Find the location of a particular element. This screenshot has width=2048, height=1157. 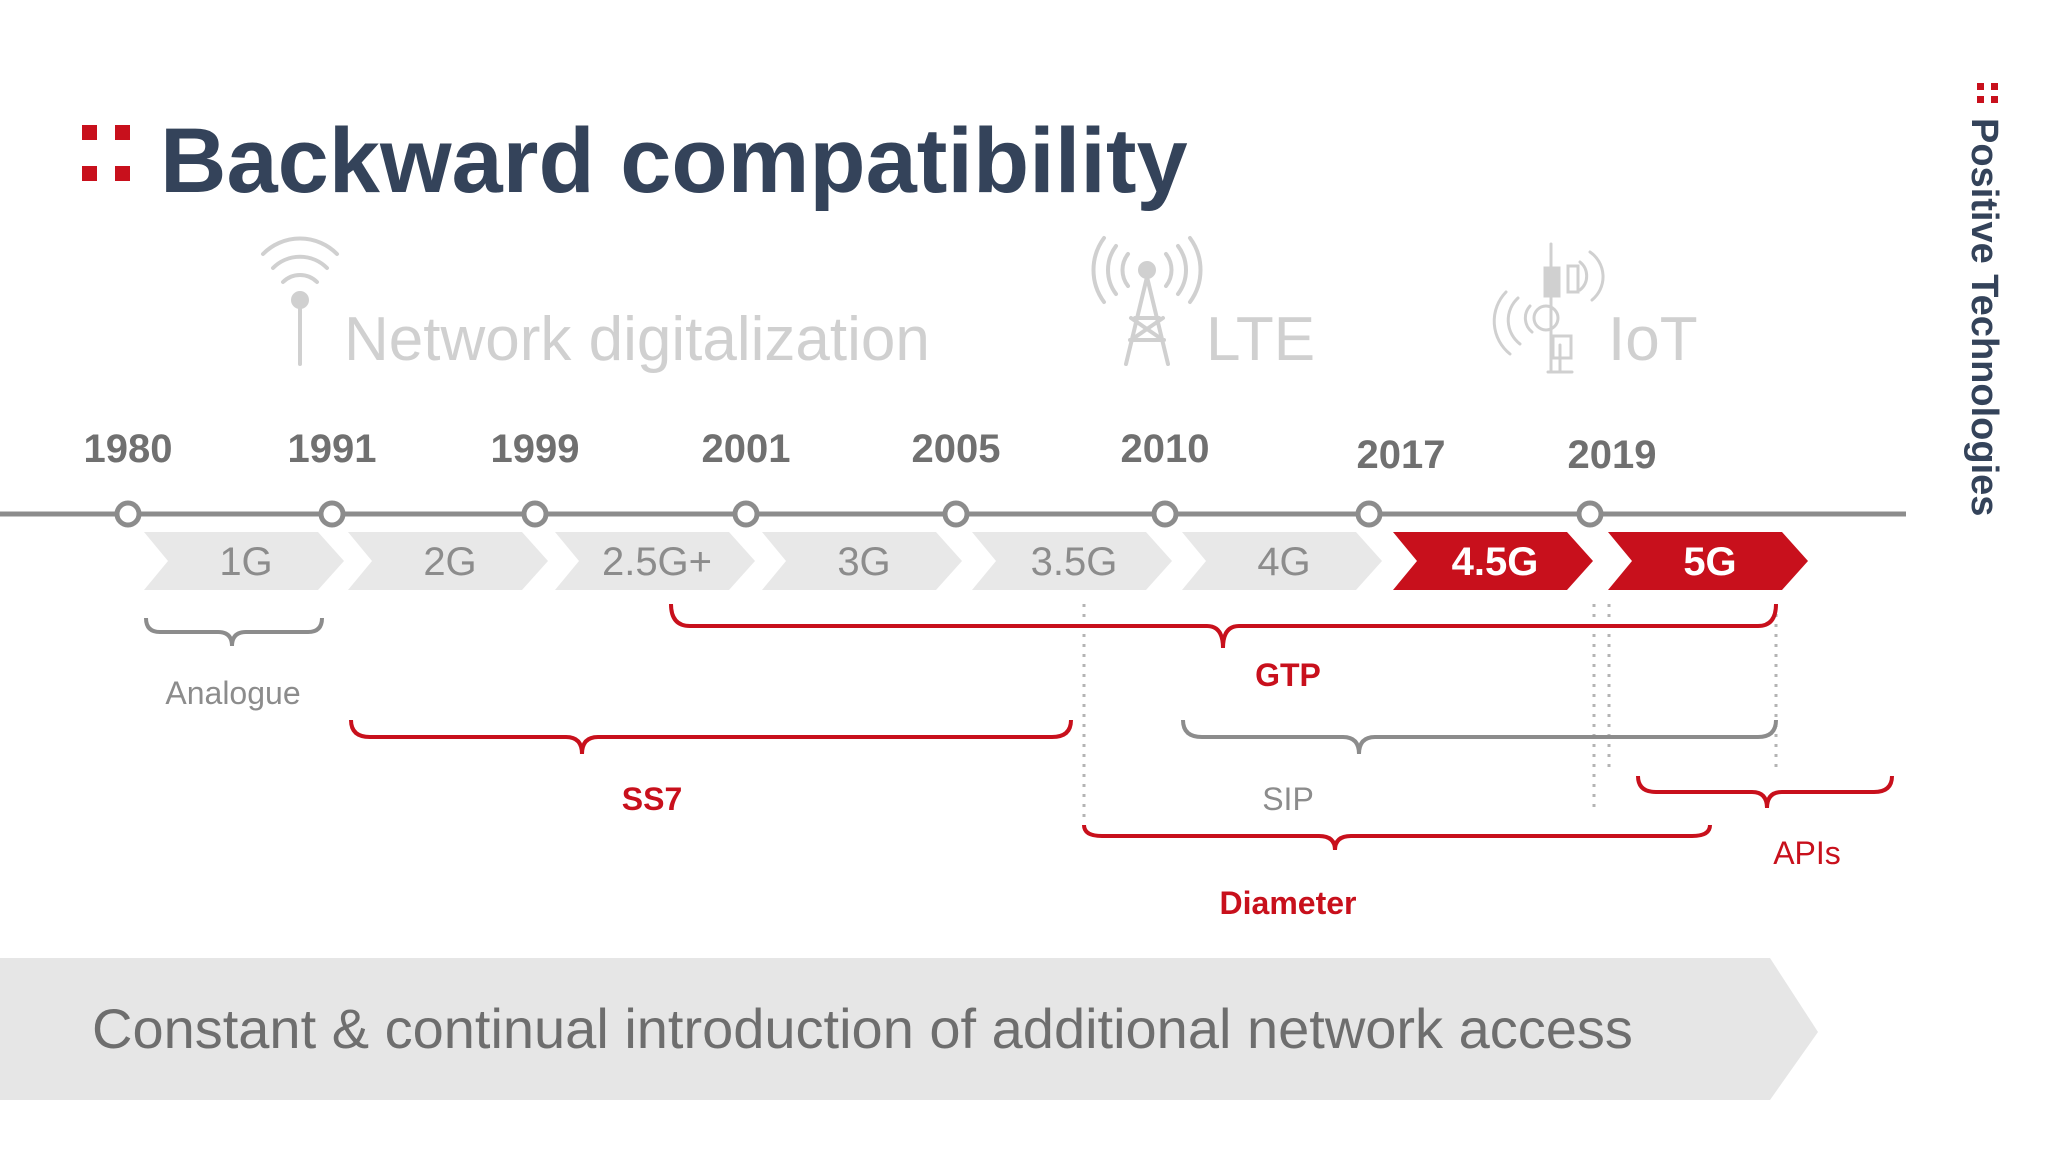

brand-logo: Positive Technologies is located at coordinates (1984, 299).